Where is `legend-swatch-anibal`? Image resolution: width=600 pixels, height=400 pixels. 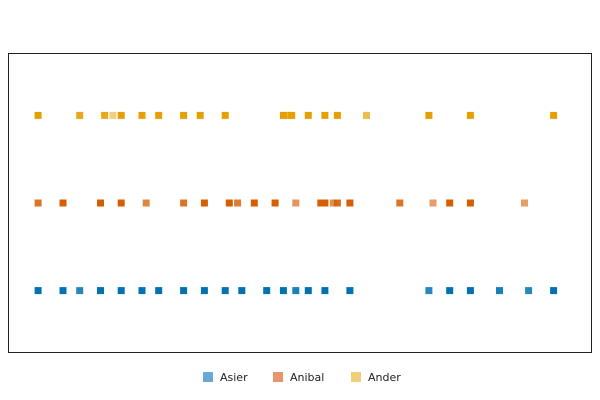 legend-swatch-anibal is located at coordinates (278, 377).